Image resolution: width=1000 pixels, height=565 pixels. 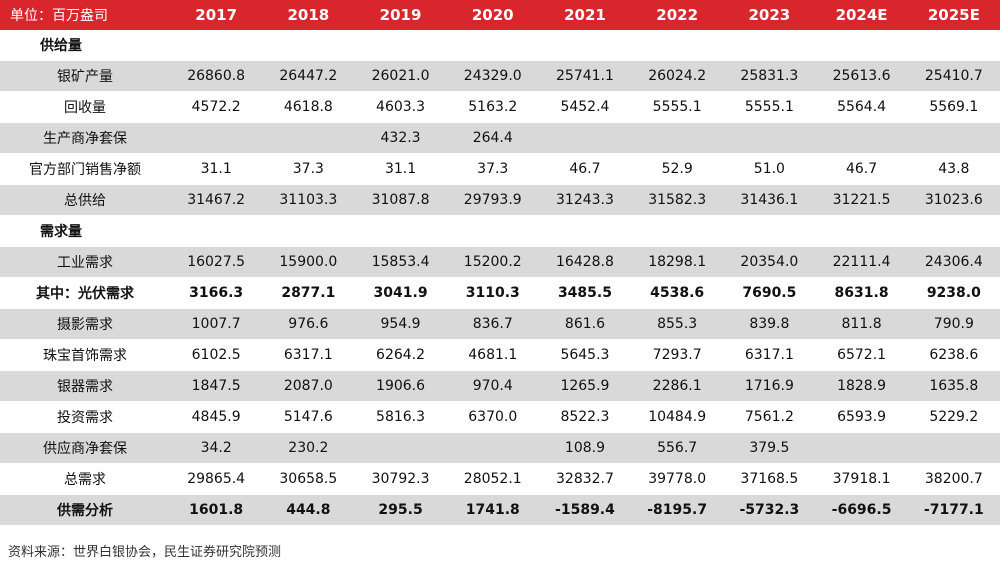 What do you see at coordinates (861, 262) in the screenshot?
I see `table-cell: 22111.4` at bounding box center [861, 262].